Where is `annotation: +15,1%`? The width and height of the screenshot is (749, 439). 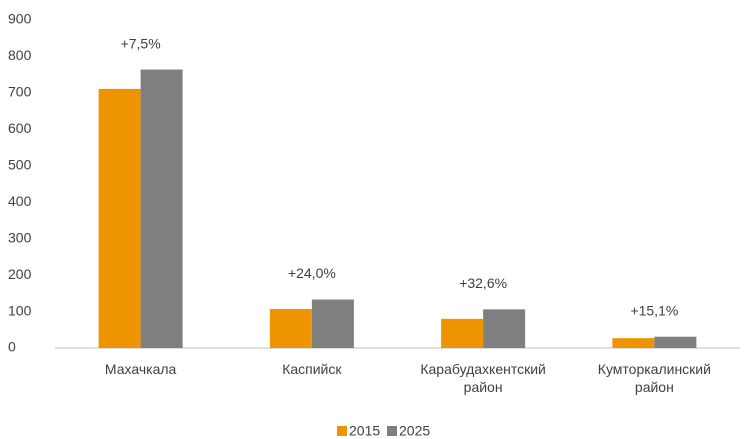
annotation: +15,1% is located at coordinates (654, 310).